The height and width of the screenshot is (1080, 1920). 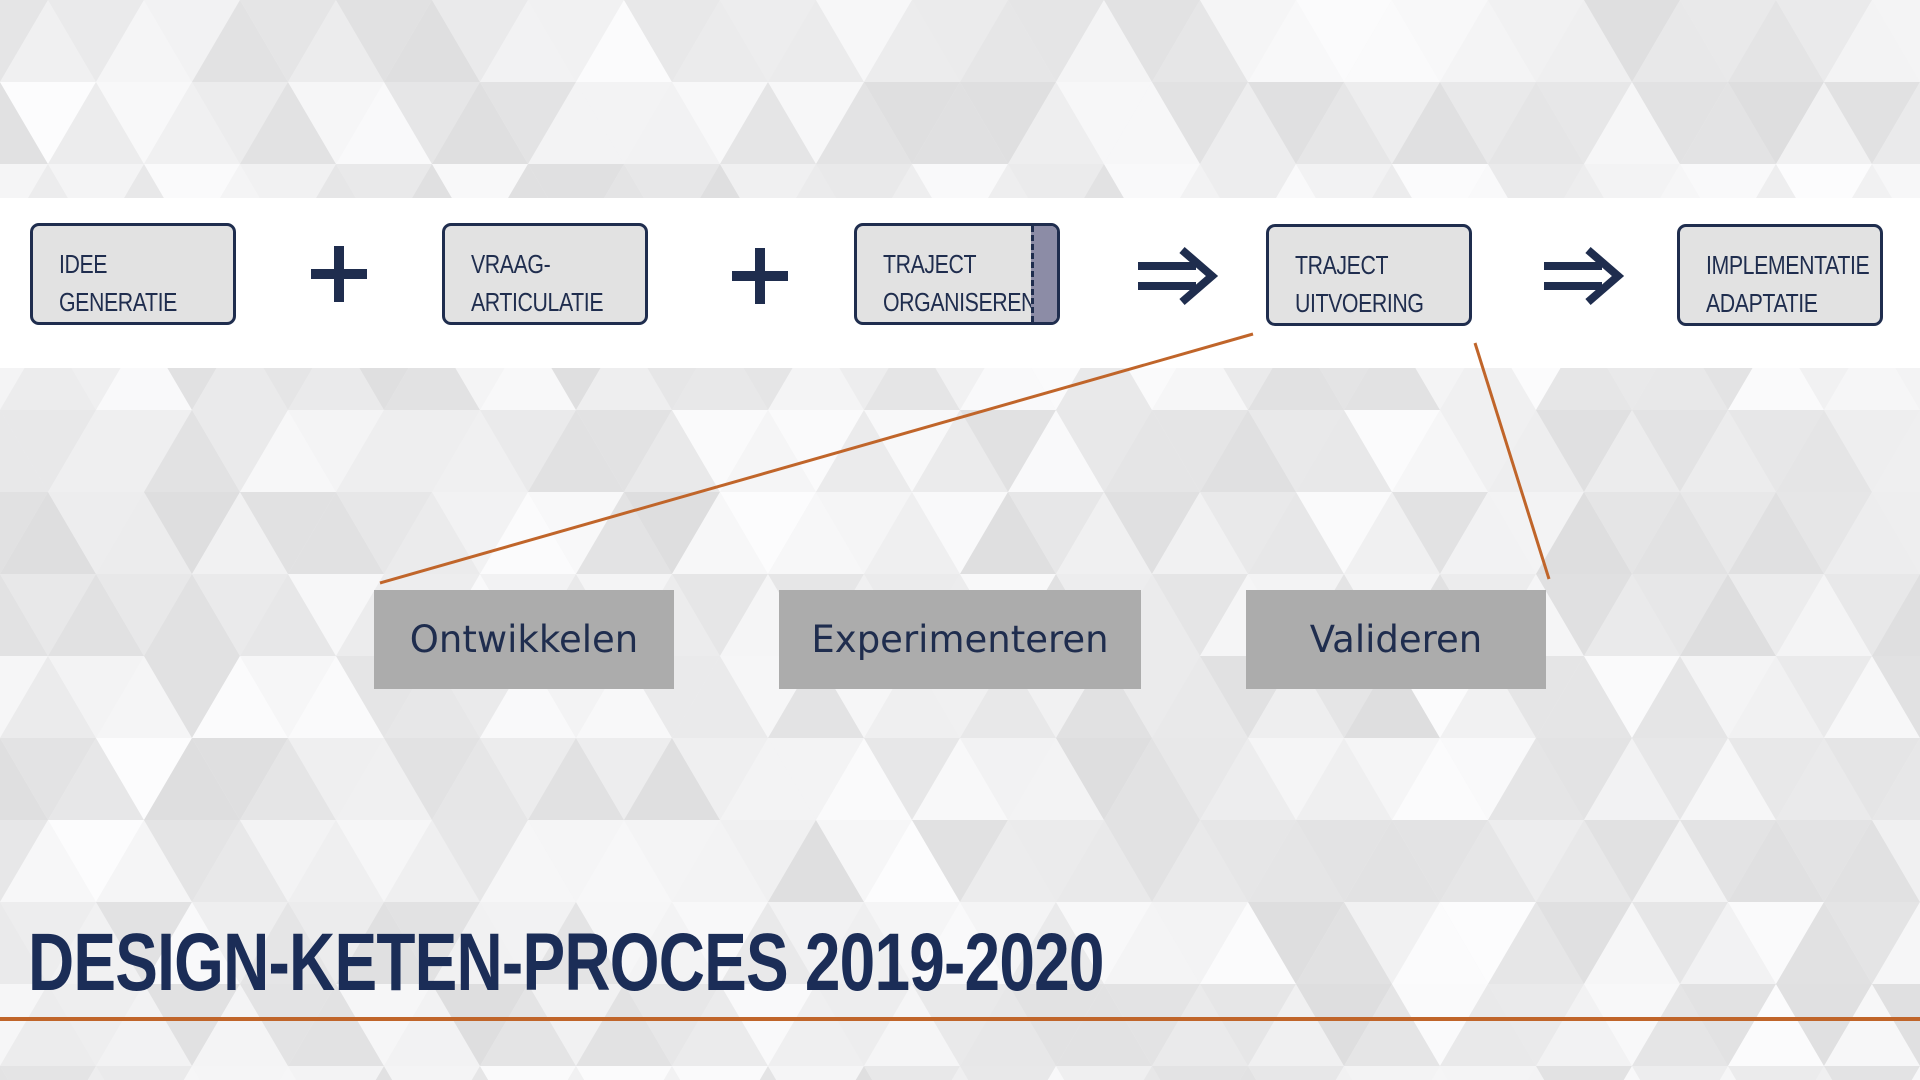 I want to click on step-label-line2: UITVOERING, so click(x=1359, y=303).